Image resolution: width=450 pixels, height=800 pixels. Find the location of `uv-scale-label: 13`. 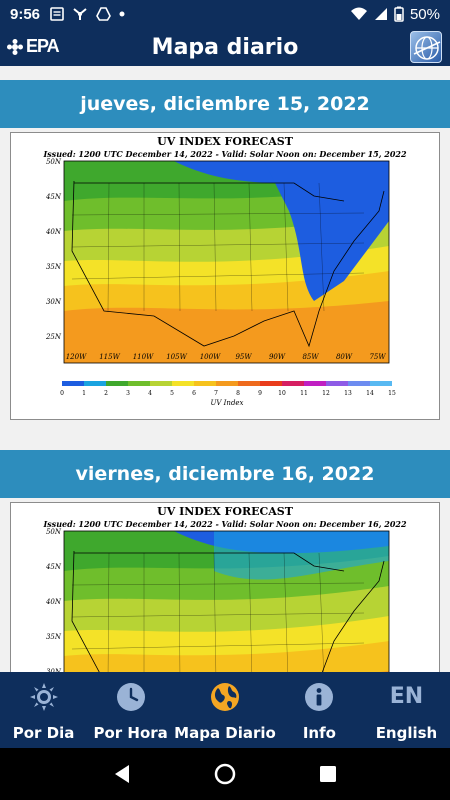

uv-scale-label: 13 is located at coordinates (348, 393).